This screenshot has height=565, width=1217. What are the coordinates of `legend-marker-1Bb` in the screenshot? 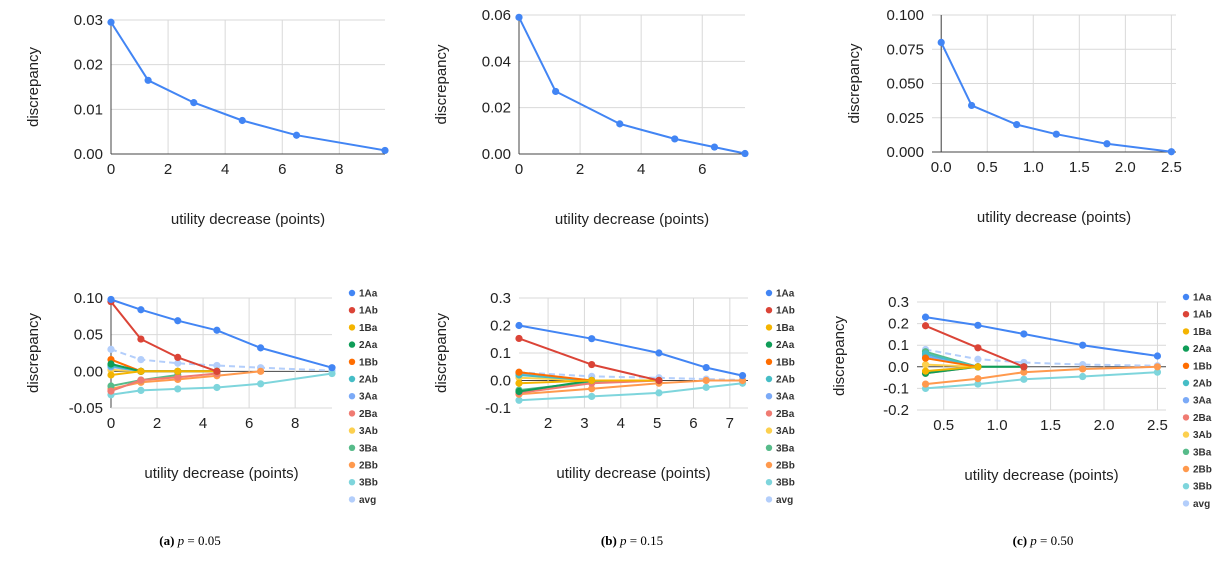 It's located at (352, 361).